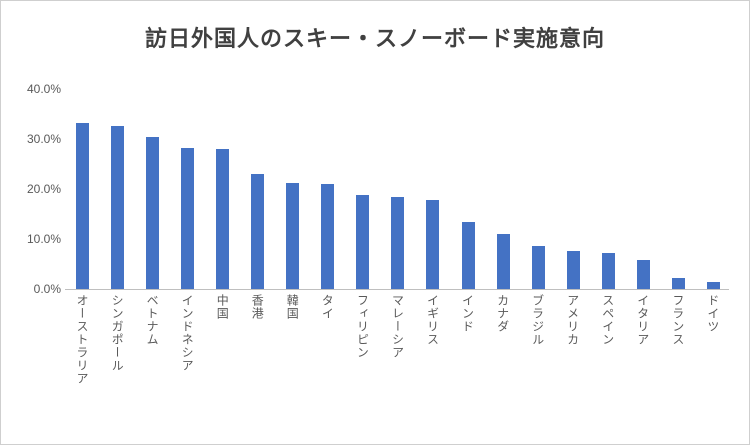  I want to click on y-tick-label: 0.0%, so click(47, 289).